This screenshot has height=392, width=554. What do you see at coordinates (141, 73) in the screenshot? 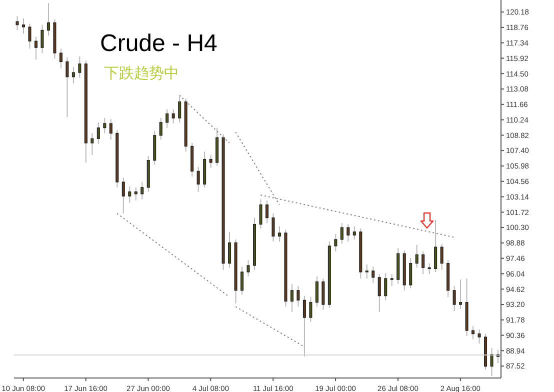
I see `text: 下跌趋势中` at bounding box center [141, 73].